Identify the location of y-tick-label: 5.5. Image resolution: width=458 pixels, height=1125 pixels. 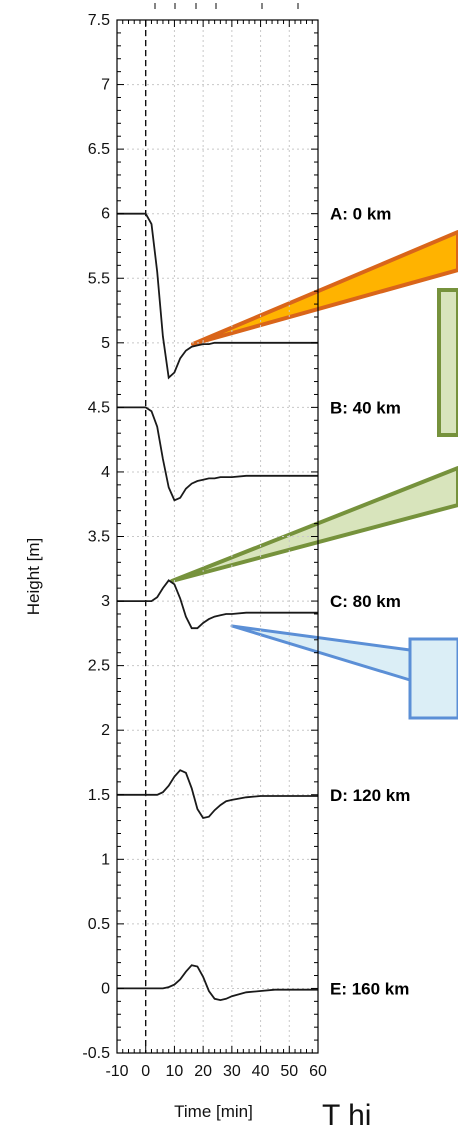
(99, 278).